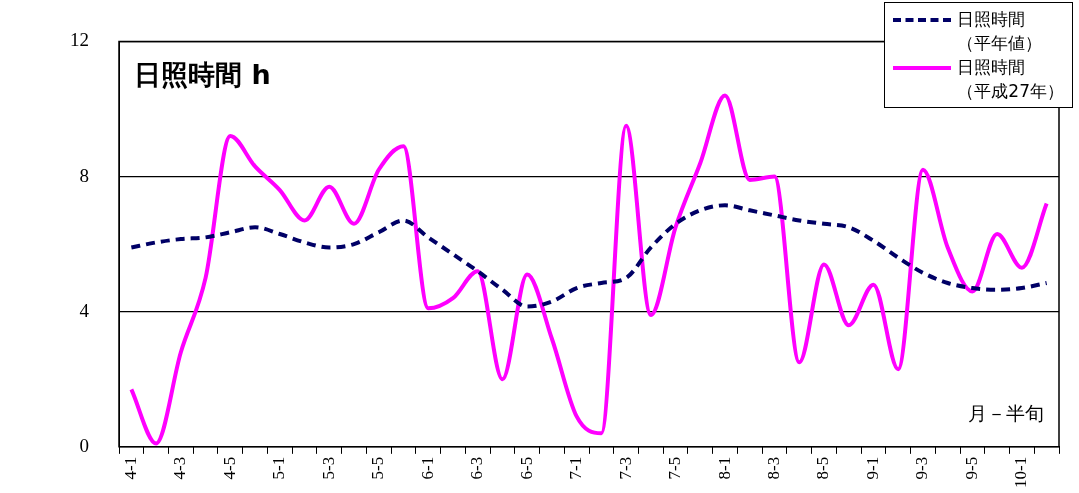 This screenshot has height=493, width=1079. I want to click on x-tick-label: 10-1, so click(1021, 472).